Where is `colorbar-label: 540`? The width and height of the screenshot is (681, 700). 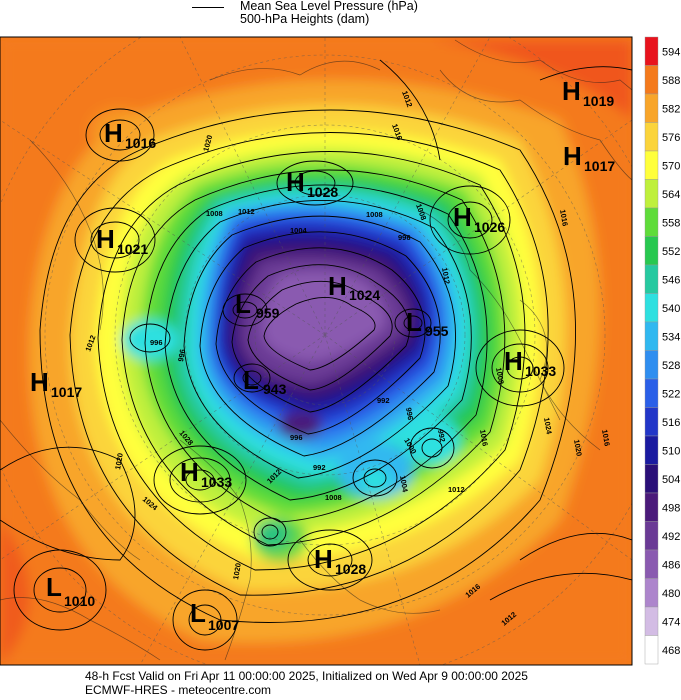 colorbar-label: 540 is located at coordinates (671, 309).